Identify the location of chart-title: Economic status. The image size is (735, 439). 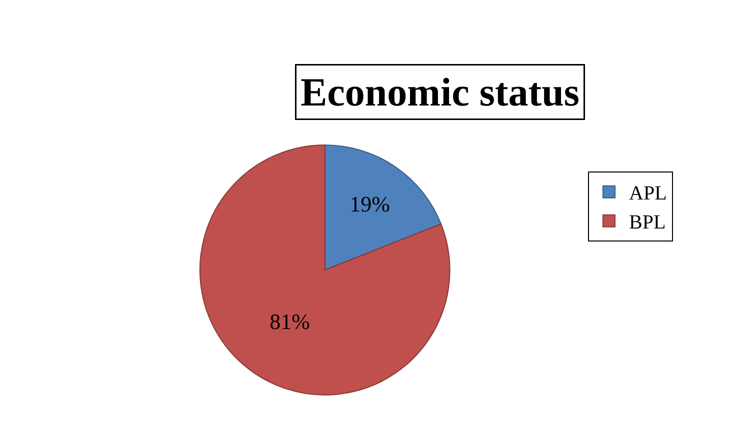
(440, 92).